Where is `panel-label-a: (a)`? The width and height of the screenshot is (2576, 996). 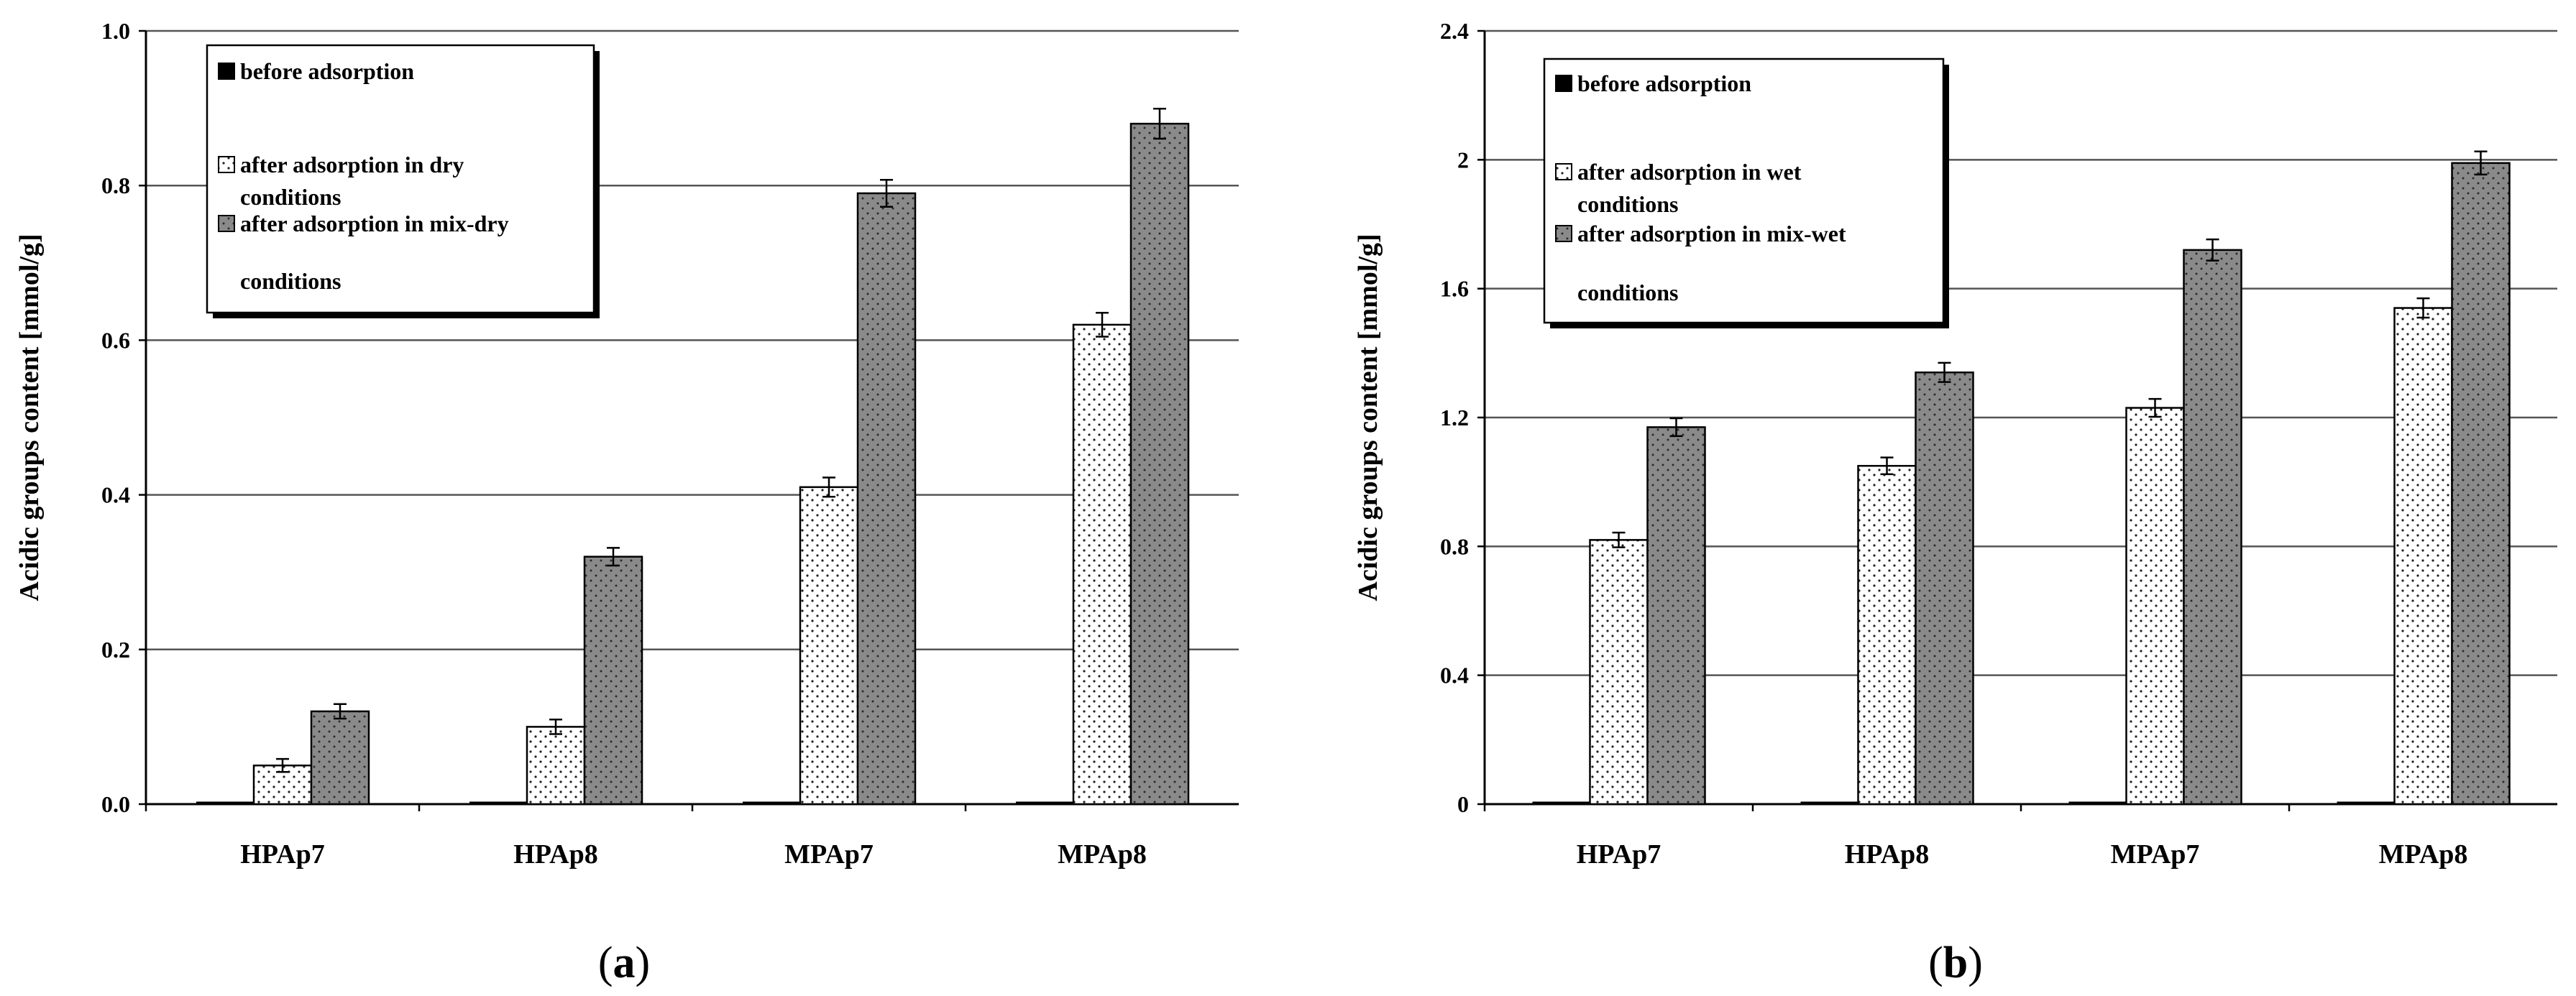 panel-label-a: (a) is located at coordinates (624, 963).